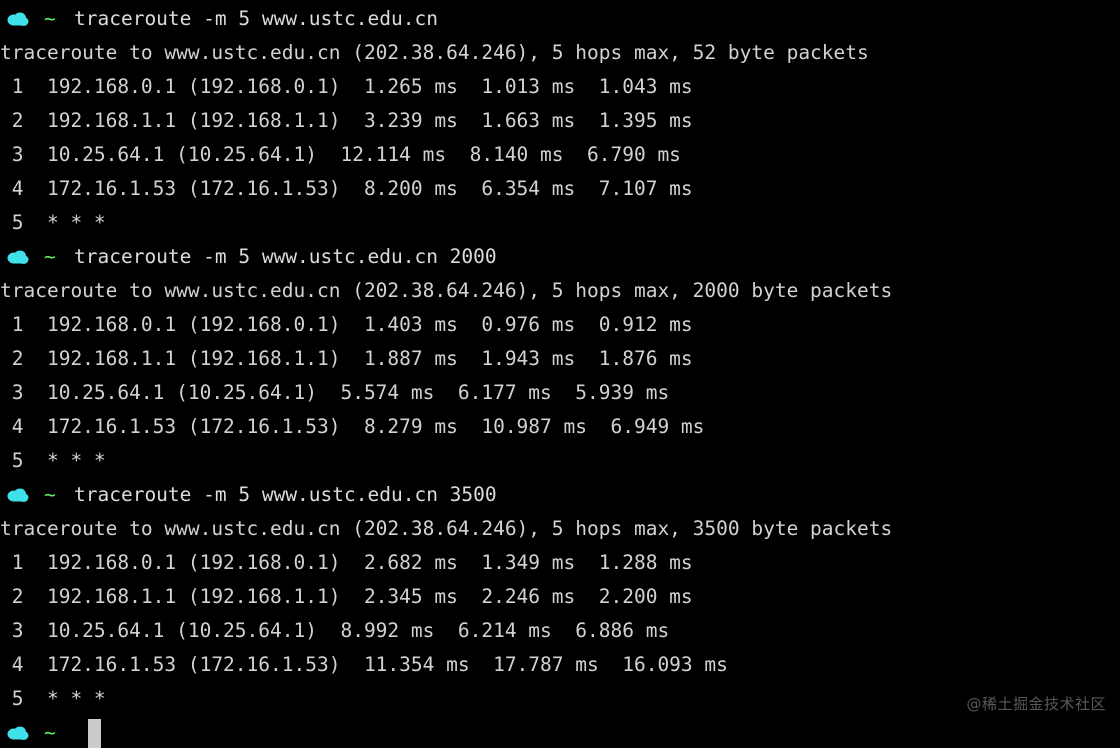 The height and width of the screenshot is (748, 1120). I want to click on command-text: traceroute -m 5 www.ustc.edu.cn 3500, so click(285, 494).